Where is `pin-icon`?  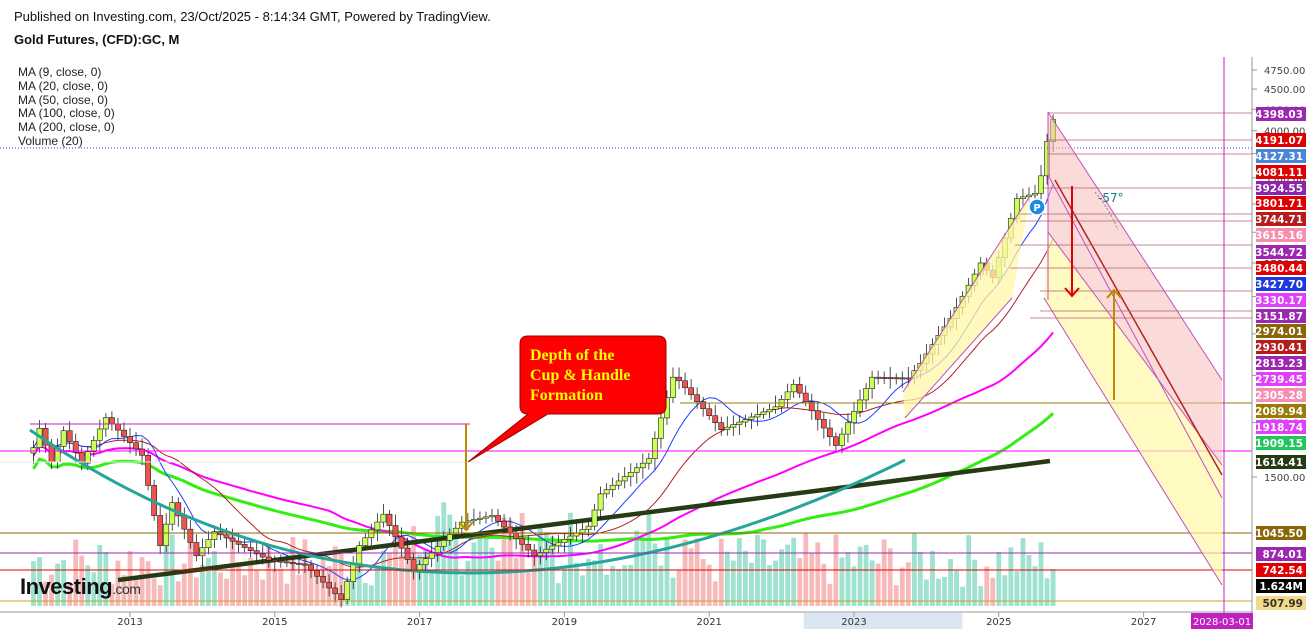
pin-icon is located at coordinates (1037, 207).